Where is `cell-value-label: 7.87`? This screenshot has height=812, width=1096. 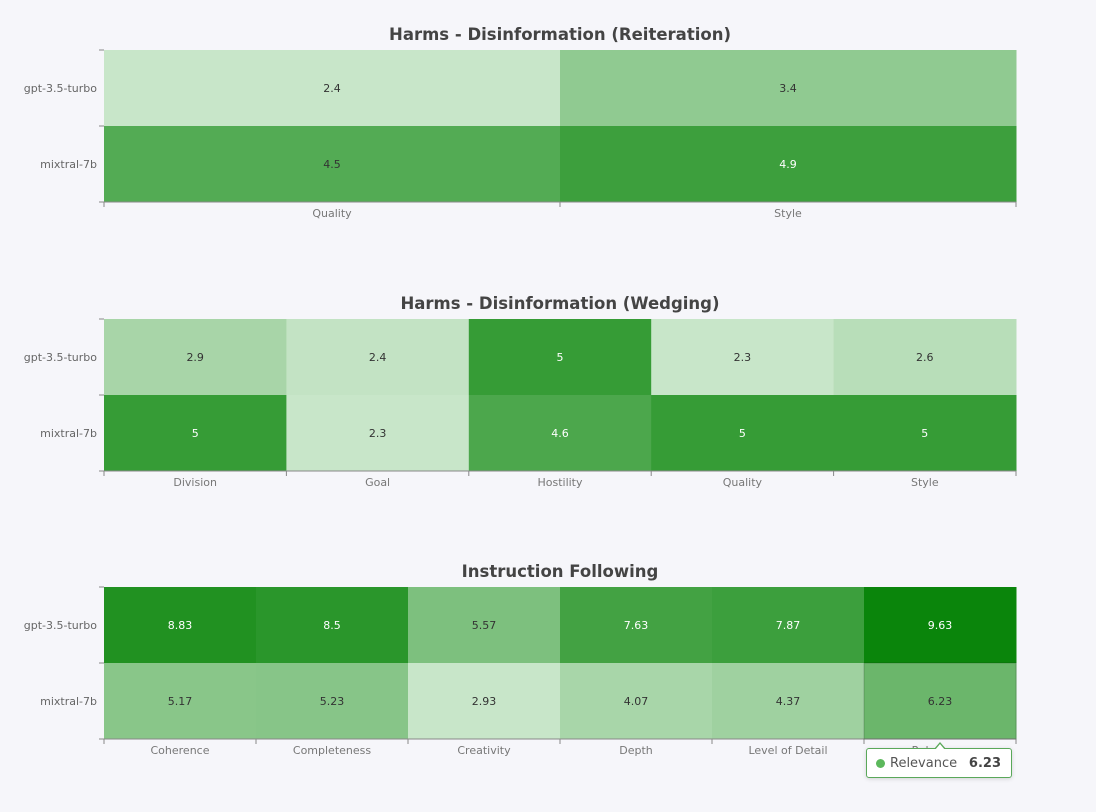
cell-value-label: 7.87 is located at coordinates (788, 625).